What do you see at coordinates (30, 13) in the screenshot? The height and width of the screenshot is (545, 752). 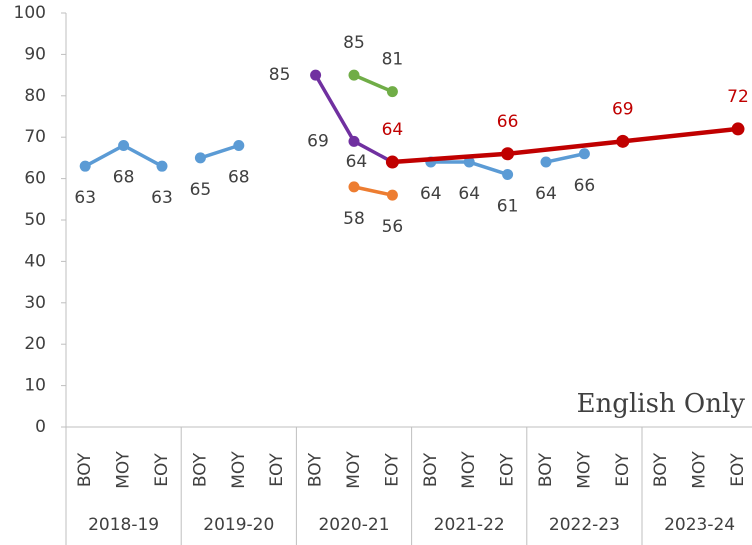 I see `y-tick-label: 100` at bounding box center [30, 13].